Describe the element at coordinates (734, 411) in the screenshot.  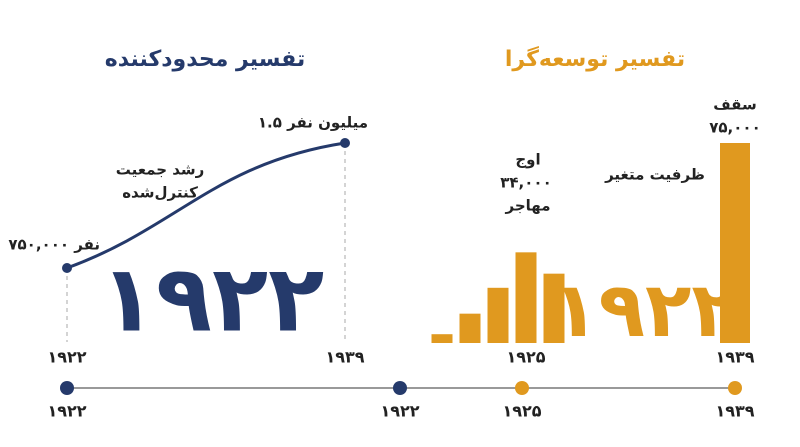
I see `timeline-label: ۱۹۳۹` at that location.